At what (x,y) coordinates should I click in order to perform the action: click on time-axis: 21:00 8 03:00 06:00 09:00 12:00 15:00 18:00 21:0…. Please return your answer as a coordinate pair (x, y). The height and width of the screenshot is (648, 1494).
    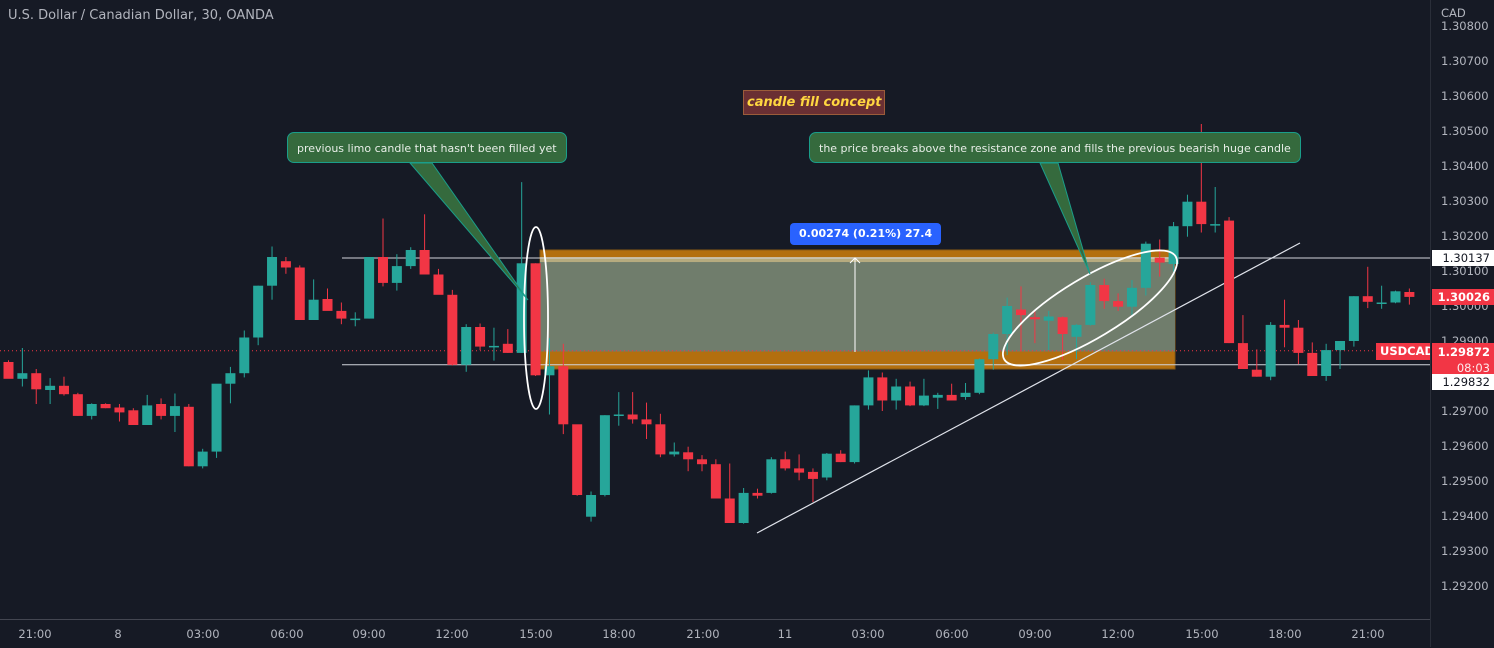
    Looking at the image, I should click on (715, 633).